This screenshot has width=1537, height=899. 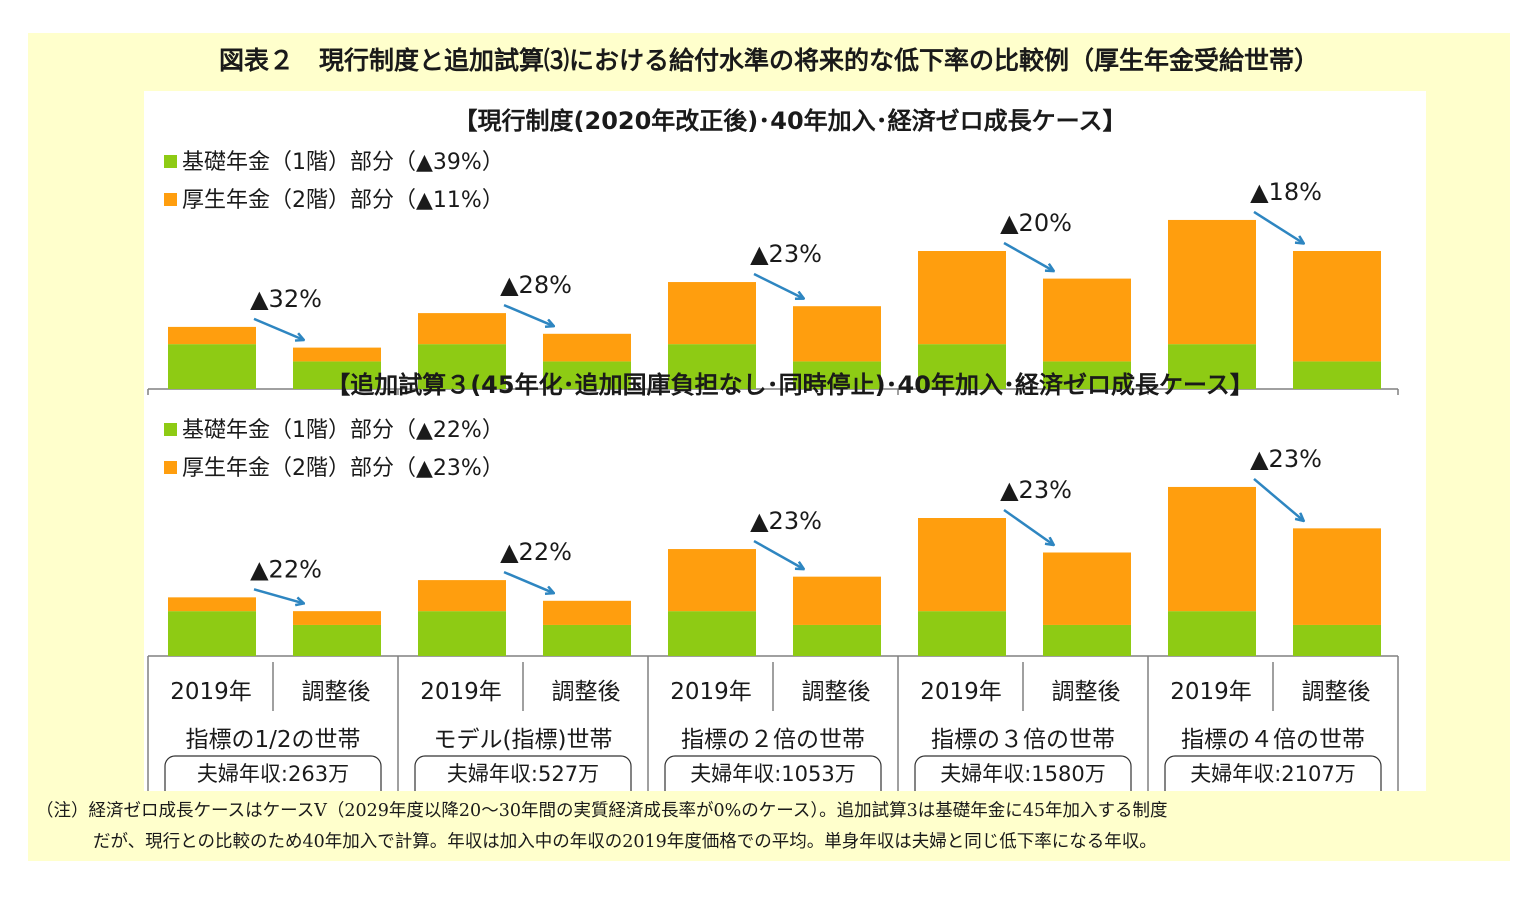 I want to click on category-label-2: 調整後, so click(x=336, y=692).